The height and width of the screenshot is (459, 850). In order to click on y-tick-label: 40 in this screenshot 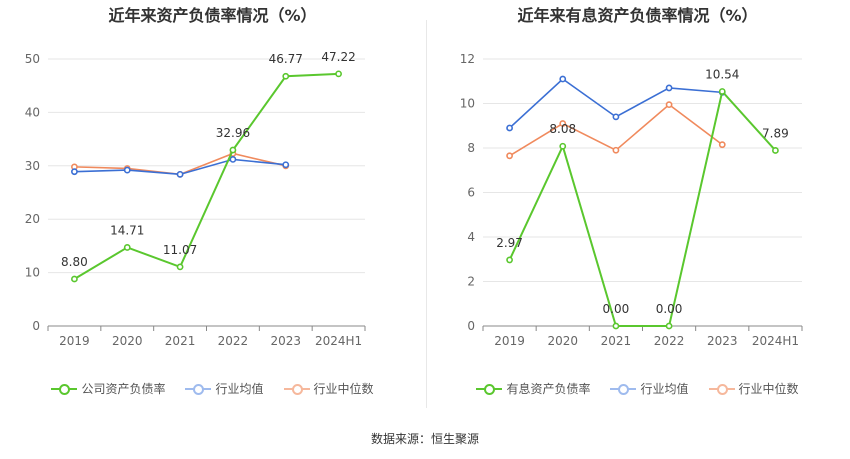, I will do `click(32, 112)`.